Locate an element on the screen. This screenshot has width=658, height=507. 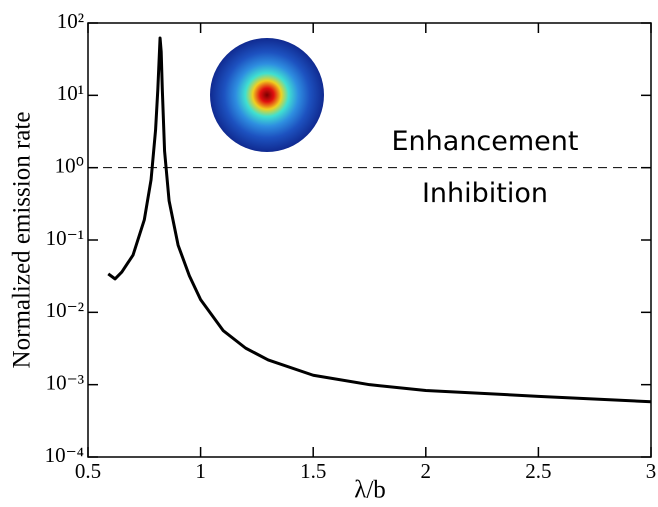
x-tick-label: 1.5 is located at coordinates (313, 471).